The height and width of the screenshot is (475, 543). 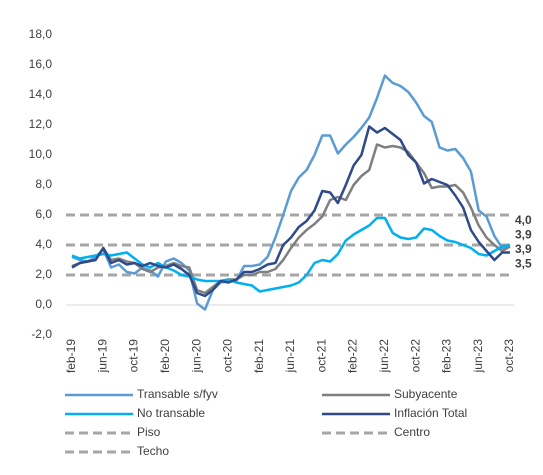 What do you see at coordinates (43, 184) in the screenshot?
I see `y-tick-label: 8,0` at bounding box center [43, 184].